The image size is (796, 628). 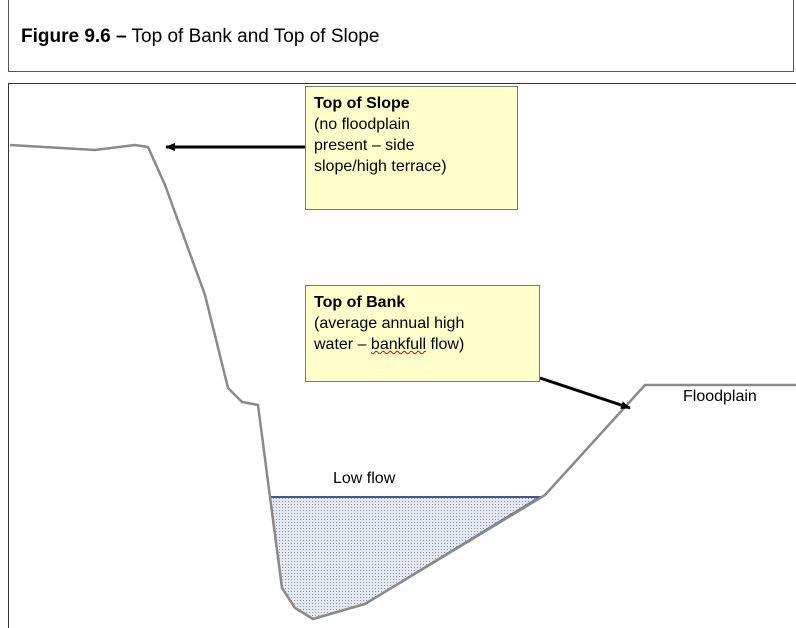 What do you see at coordinates (445, 344) in the screenshot?
I see `text: flow)` at bounding box center [445, 344].